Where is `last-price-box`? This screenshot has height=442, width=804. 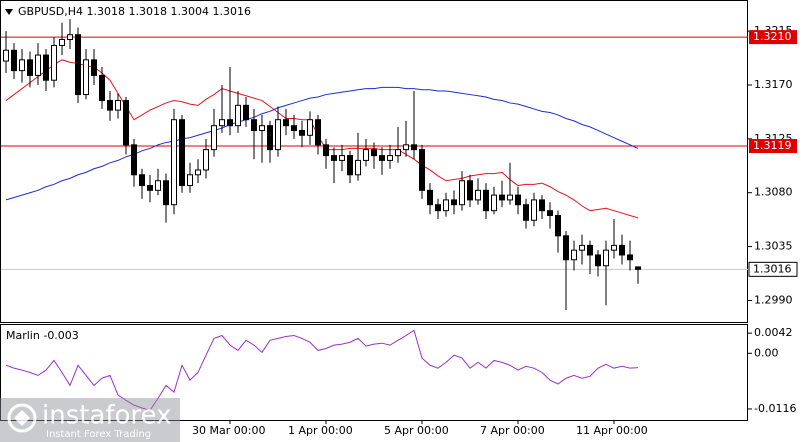
last-price-box is located at coordinates (773, 269).